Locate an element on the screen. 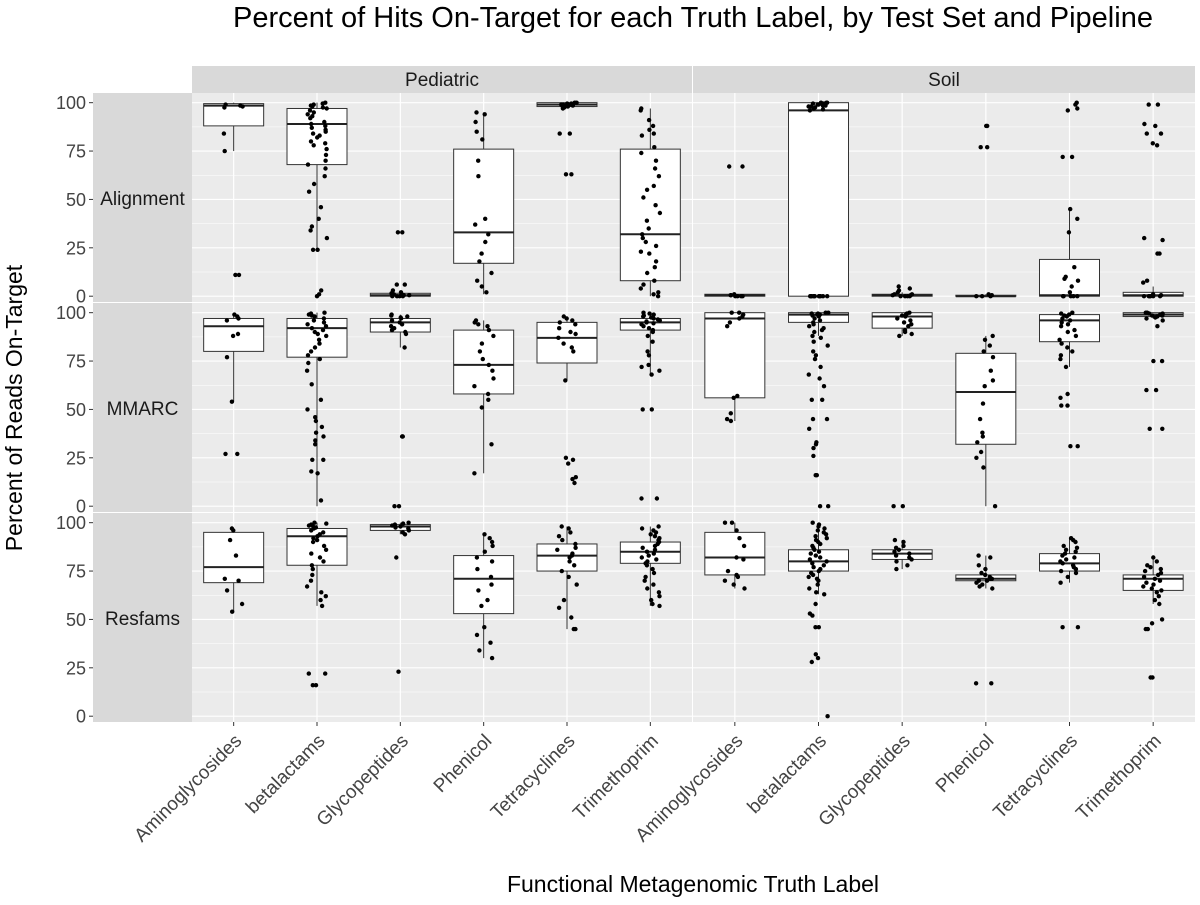 Image resolution: width=1200 pixels, height=905 pixels. x-axis-title: Functional Metagenomic Truth Label is located at coordinates (693, 884).